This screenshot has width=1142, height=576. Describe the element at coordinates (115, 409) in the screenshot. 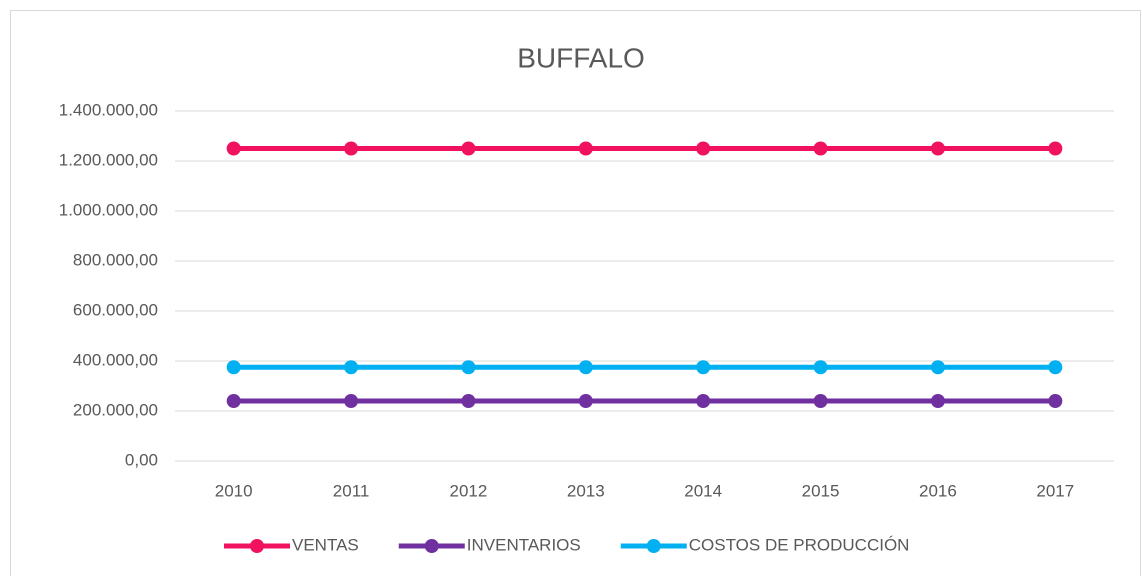

I see `y-tick-label: 200.000,00` at that location.